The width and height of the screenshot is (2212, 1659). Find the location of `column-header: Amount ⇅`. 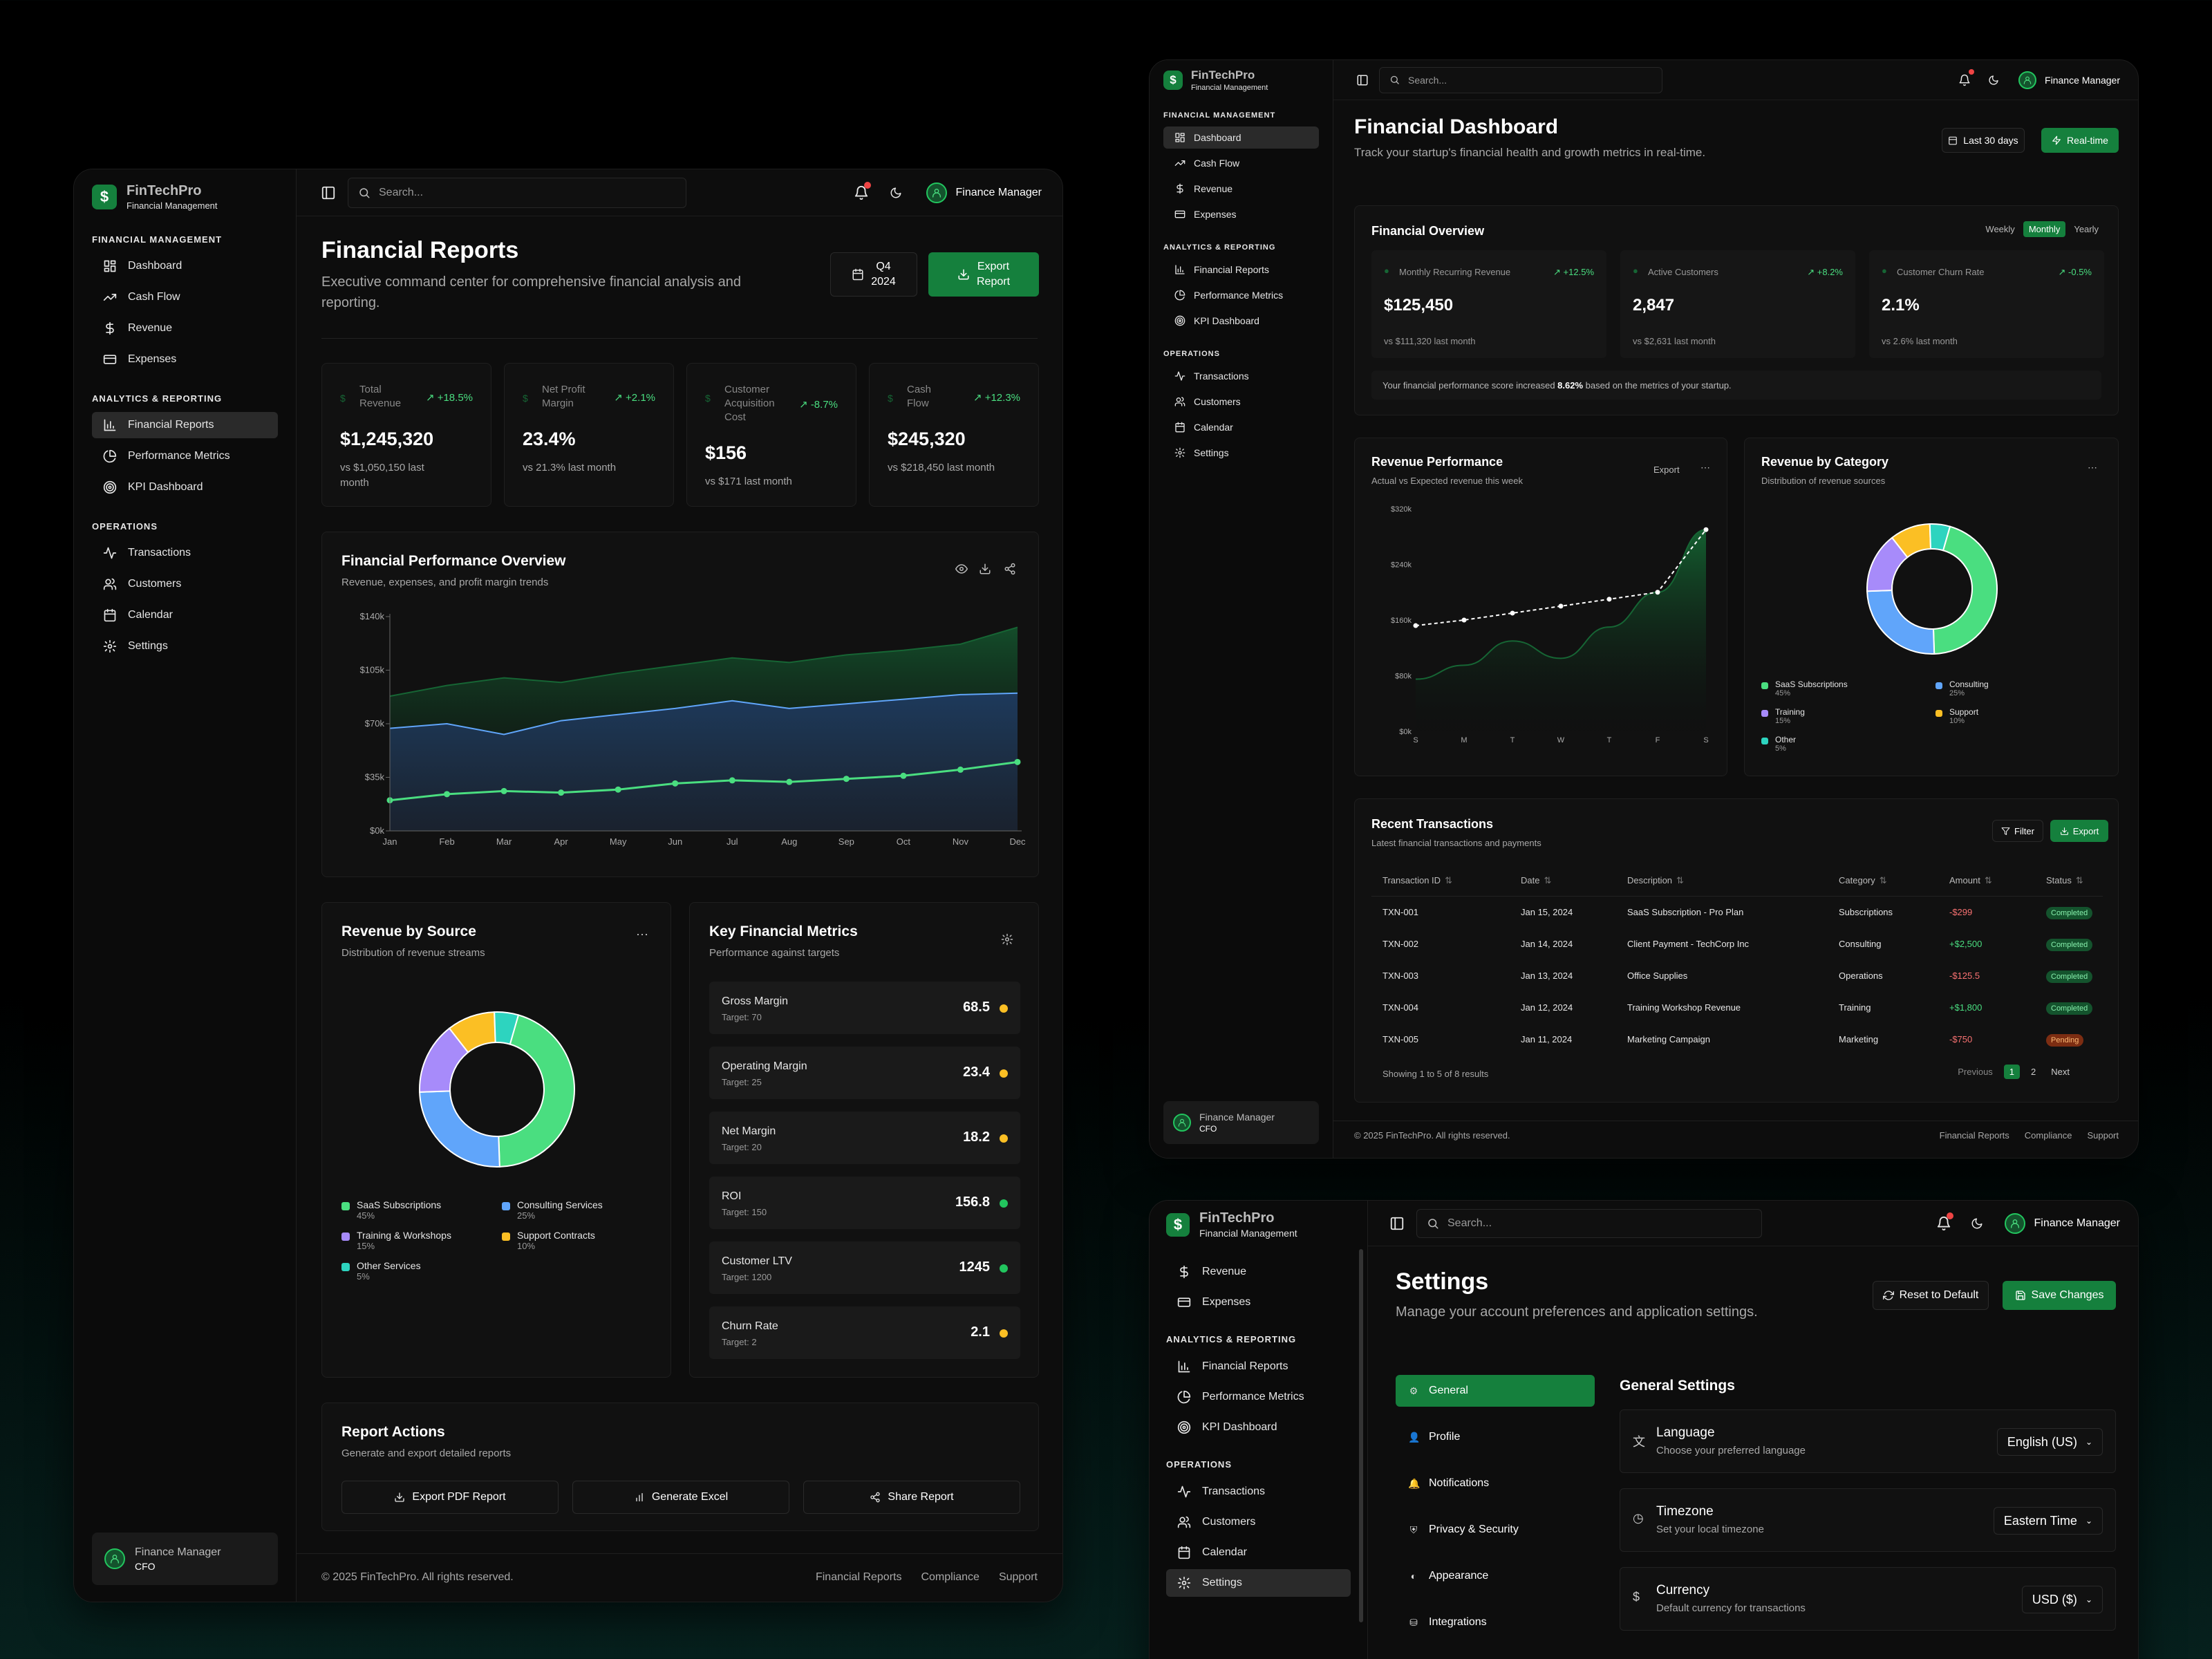

column-header: Amount ⇅ is located at coordinates (1986, 880).